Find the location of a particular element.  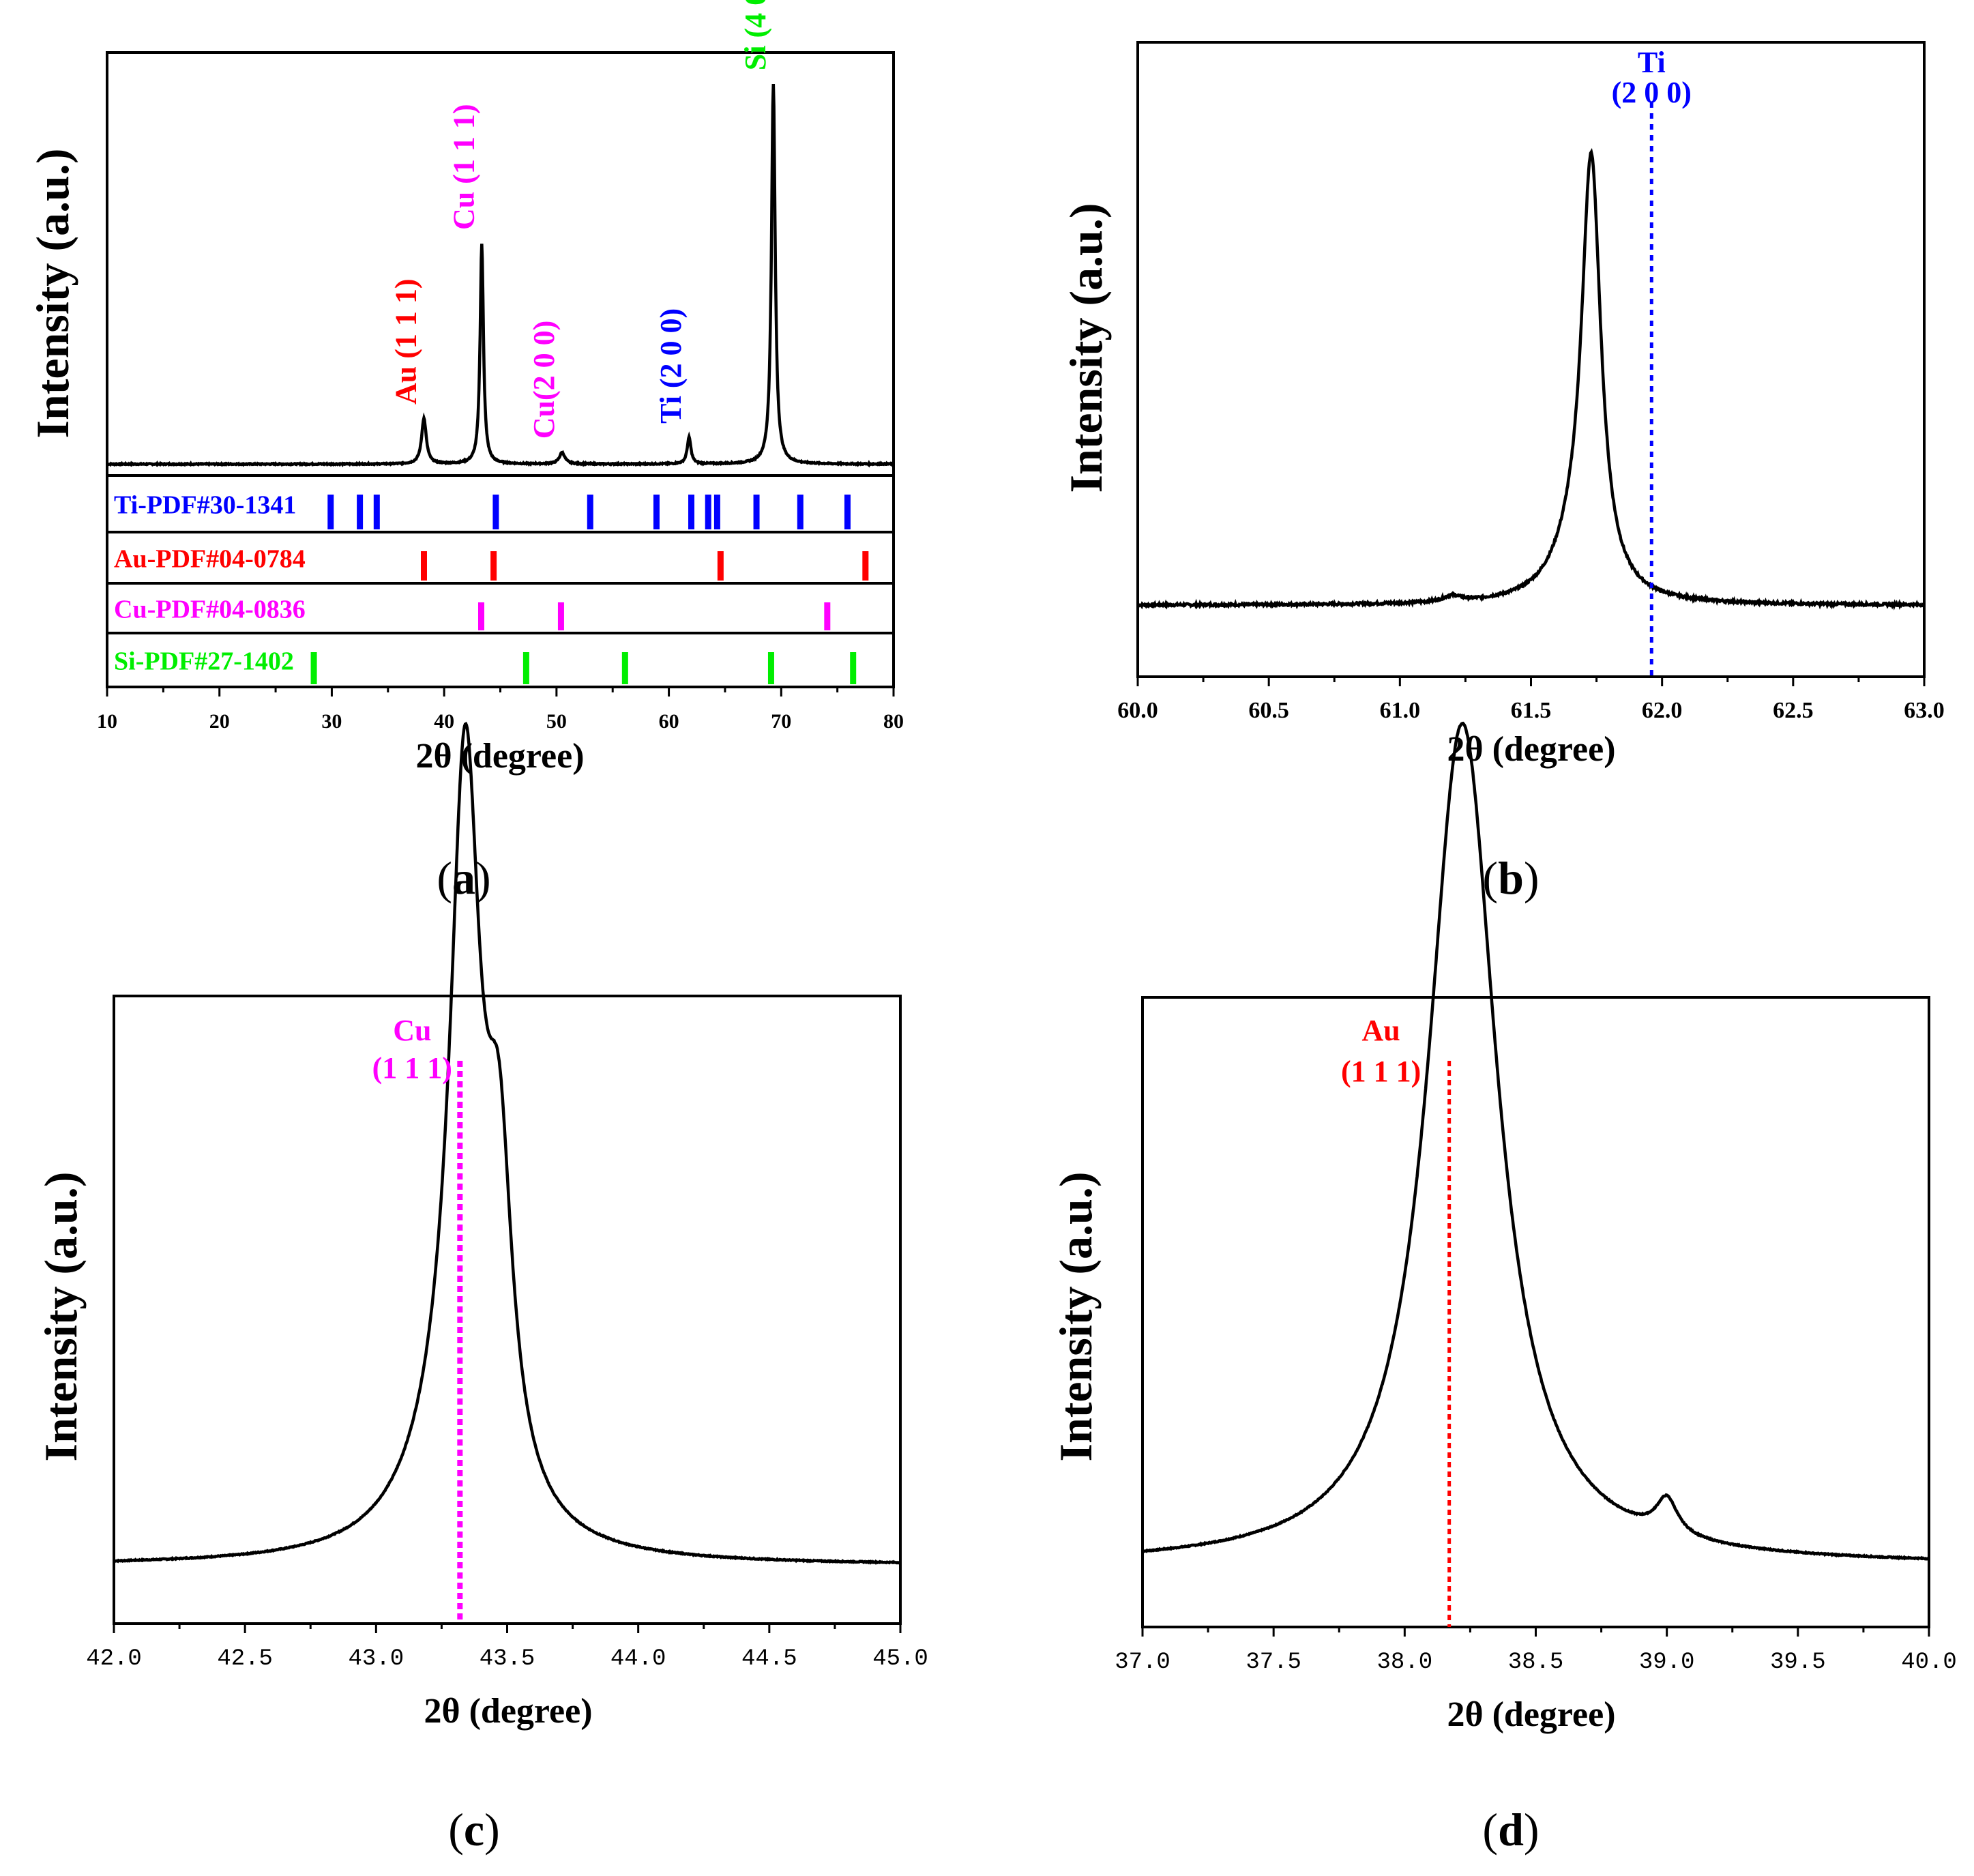

peak-annotation: Si (4 0 0) is located at coordinates (755, 35).